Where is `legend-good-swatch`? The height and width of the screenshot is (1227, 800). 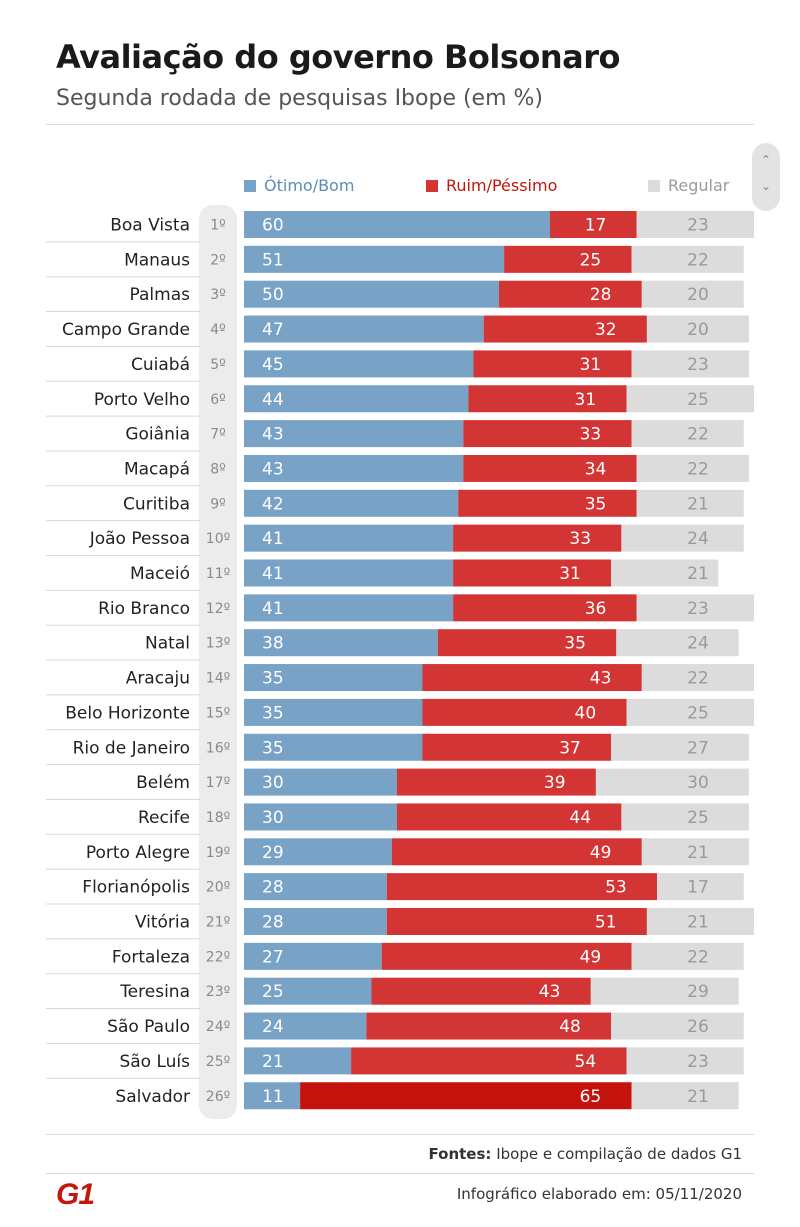 legend-good-swatch is located at coordinates (250, 185).